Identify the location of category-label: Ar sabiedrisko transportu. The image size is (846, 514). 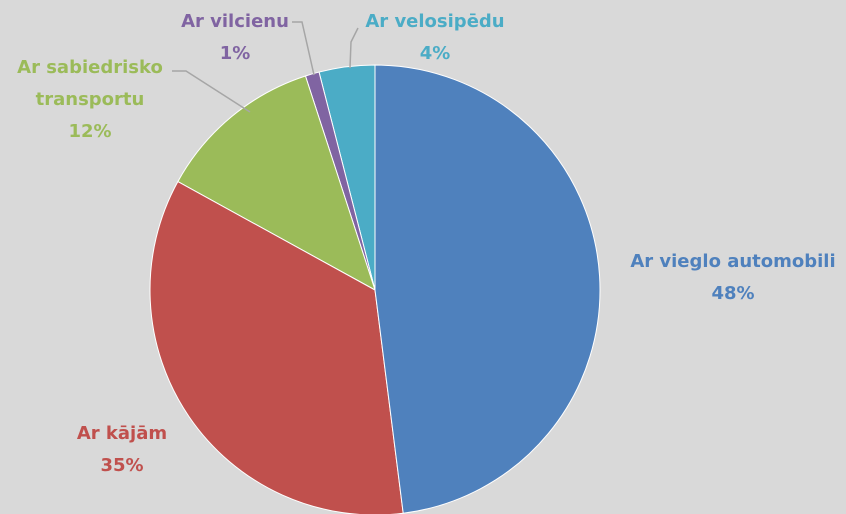
(90, 83).